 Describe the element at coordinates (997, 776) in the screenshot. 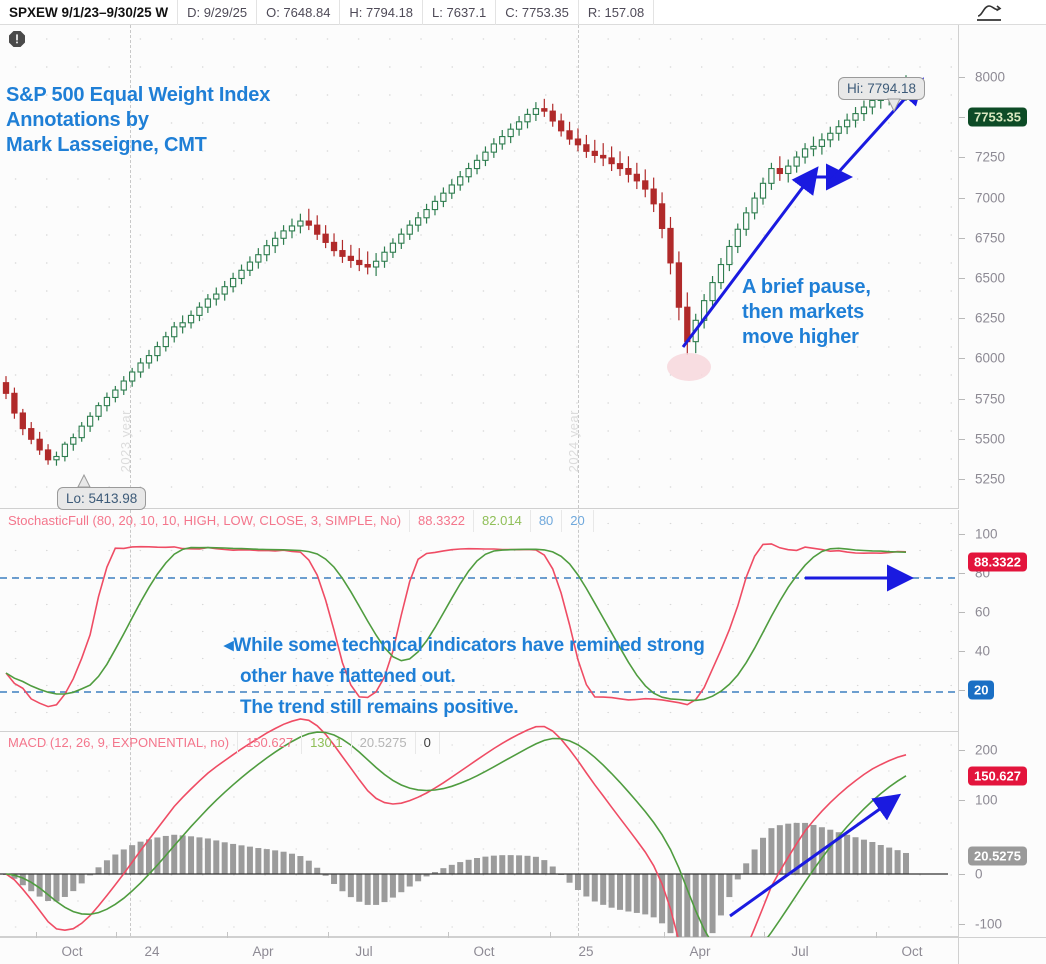

I see `macd-value-badge: 150.627` at that location.